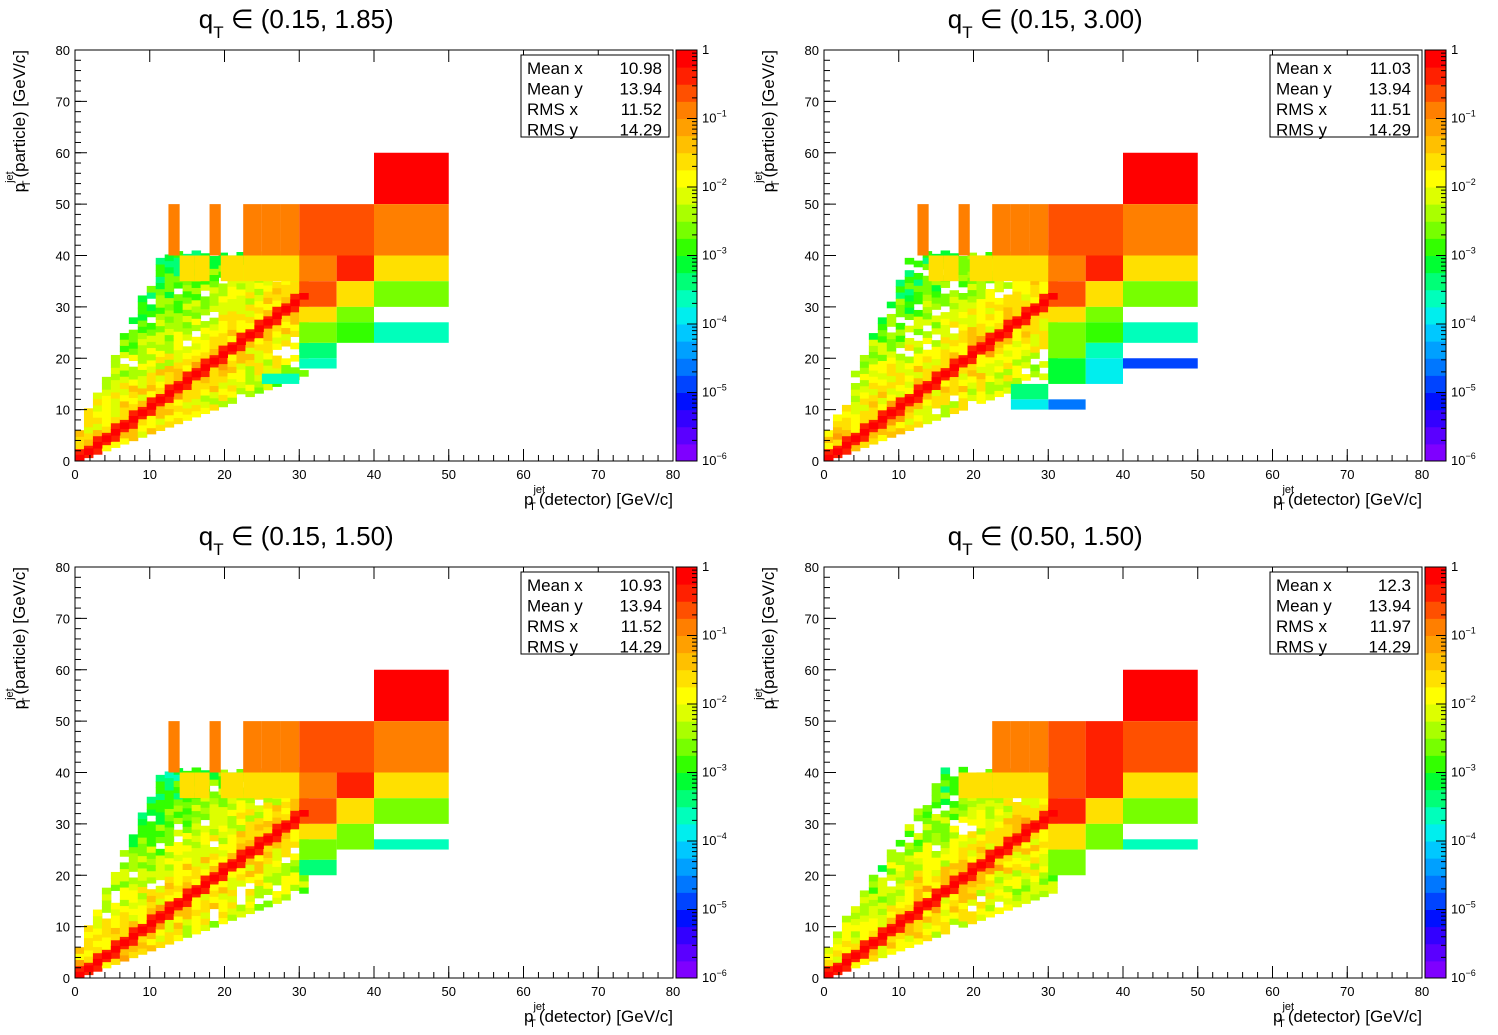 The image size is (1498, 1035). Describe the element at coordinates (598, 991) in the screenshot. I see `x-tick-label: 70` at that location.